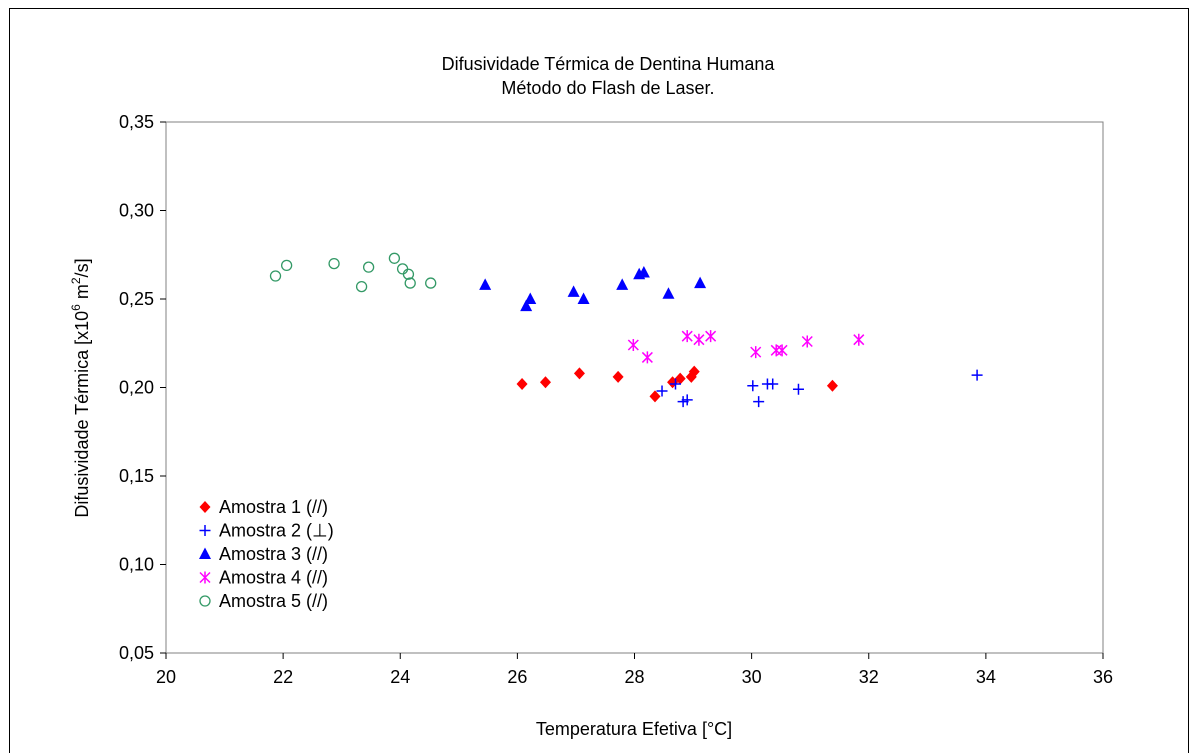 The height and width of the screenshot is (753, 1198). Describe the element at coordinates (136, 211) in the screenshot. I see `y-tick-label: 0,30` at that location.